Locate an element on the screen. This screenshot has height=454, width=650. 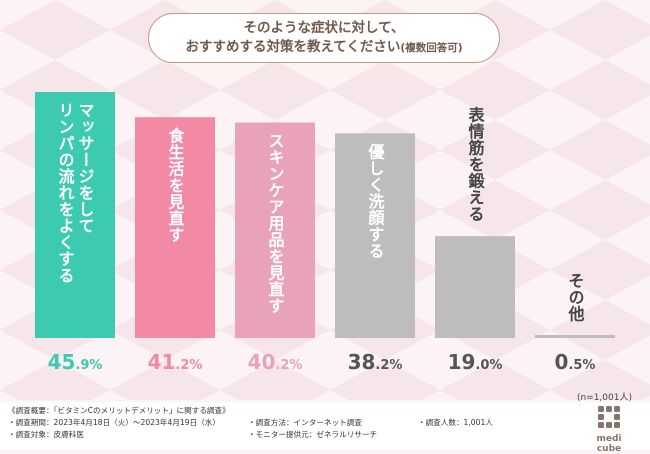
survey-target: ・調査対象：皮膚科医 is located at coordinates (46, 434).